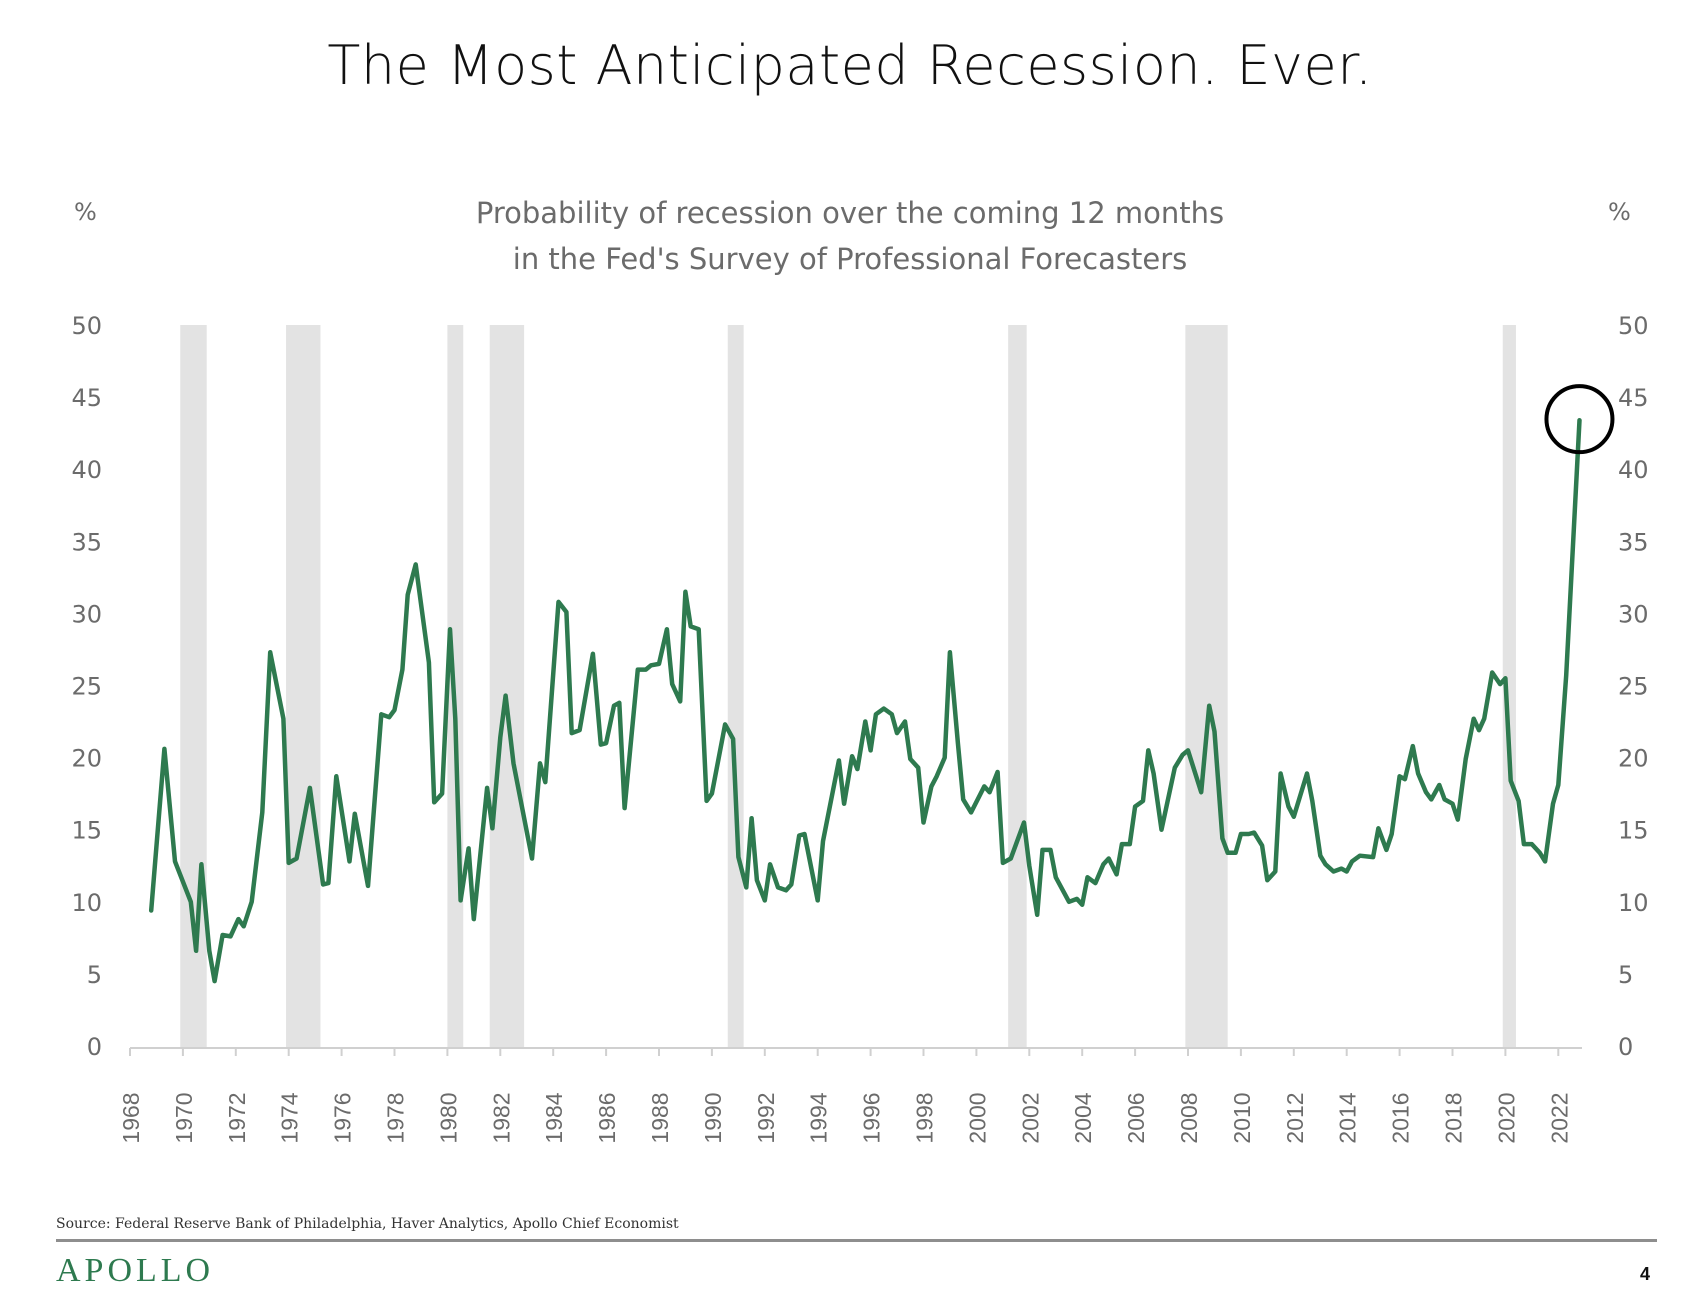 The width and height of the screenshot is (1700, 1316). What do you see at coordinates (1083, 1117) in the screenshot?
I see `x-tick-label: 2004` at bounding box center [1083, 1117].